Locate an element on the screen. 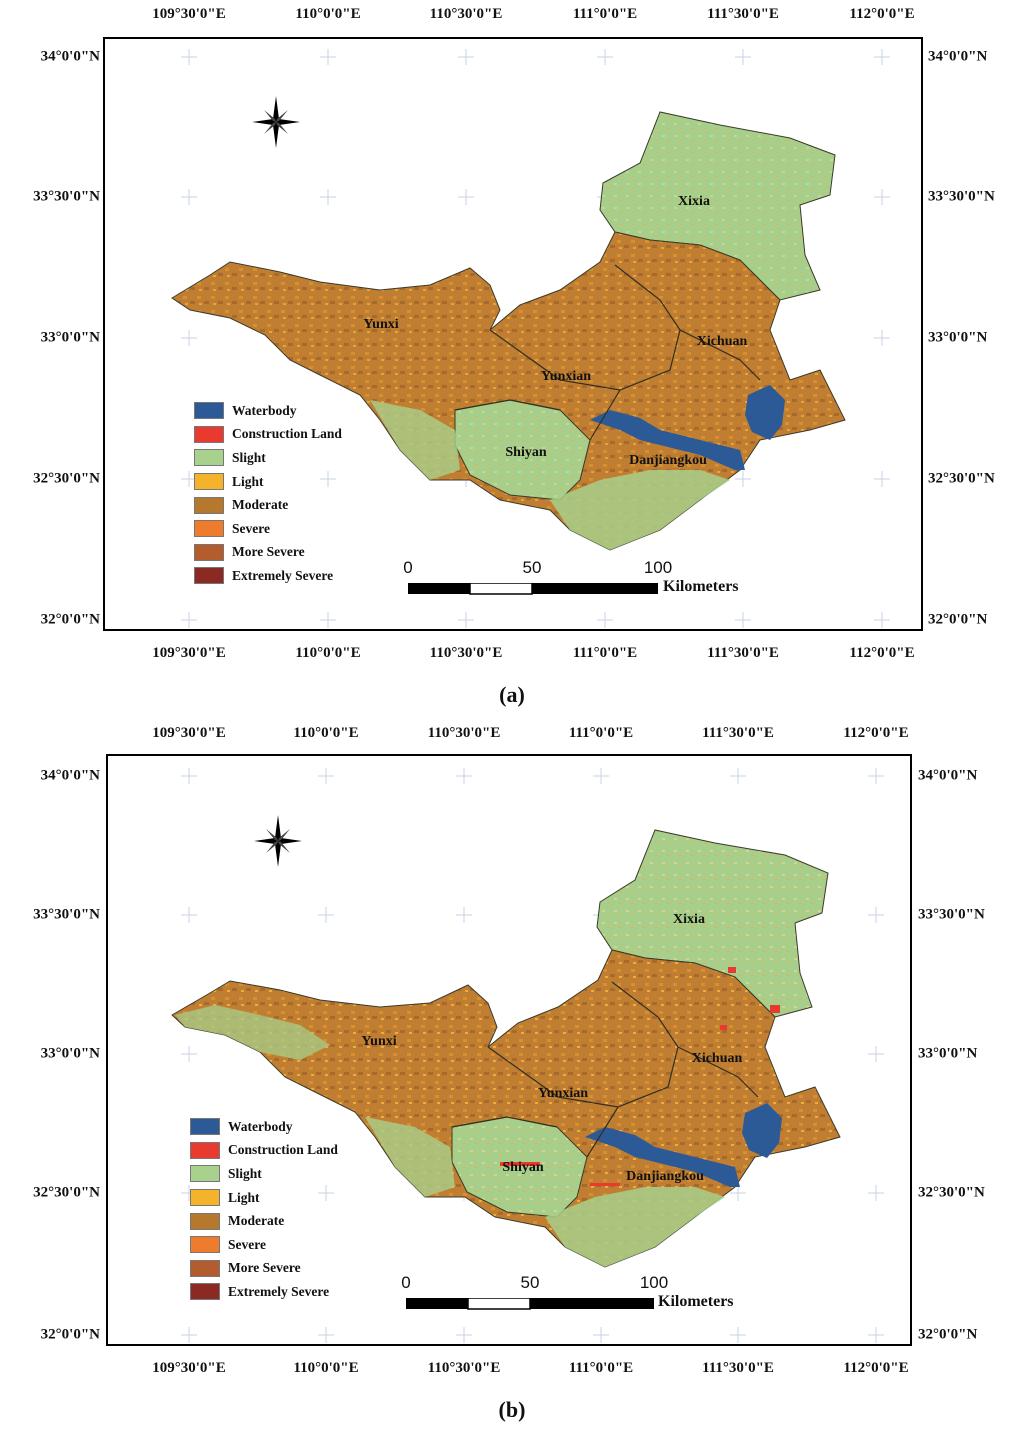  construction-patches is located at coordinates (640, 1076).